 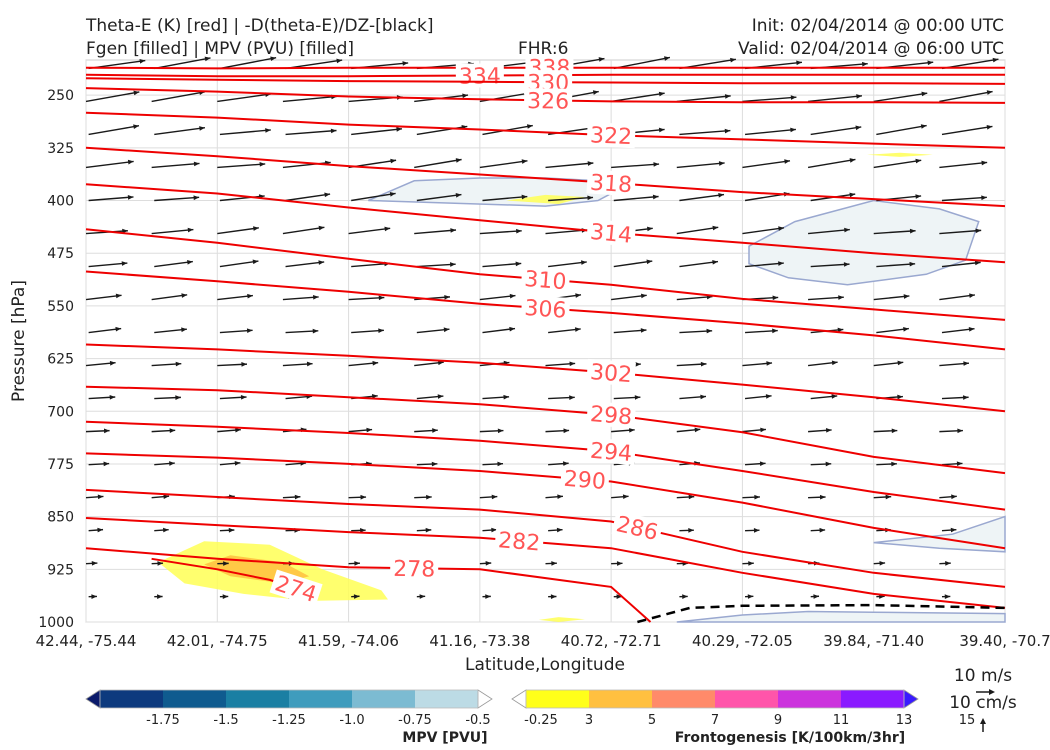 What do you see at coordinates (742, 641) in the screenshot?
I see `x-tick-label: 40.29, -72.05` at bounding box center [742, 641].